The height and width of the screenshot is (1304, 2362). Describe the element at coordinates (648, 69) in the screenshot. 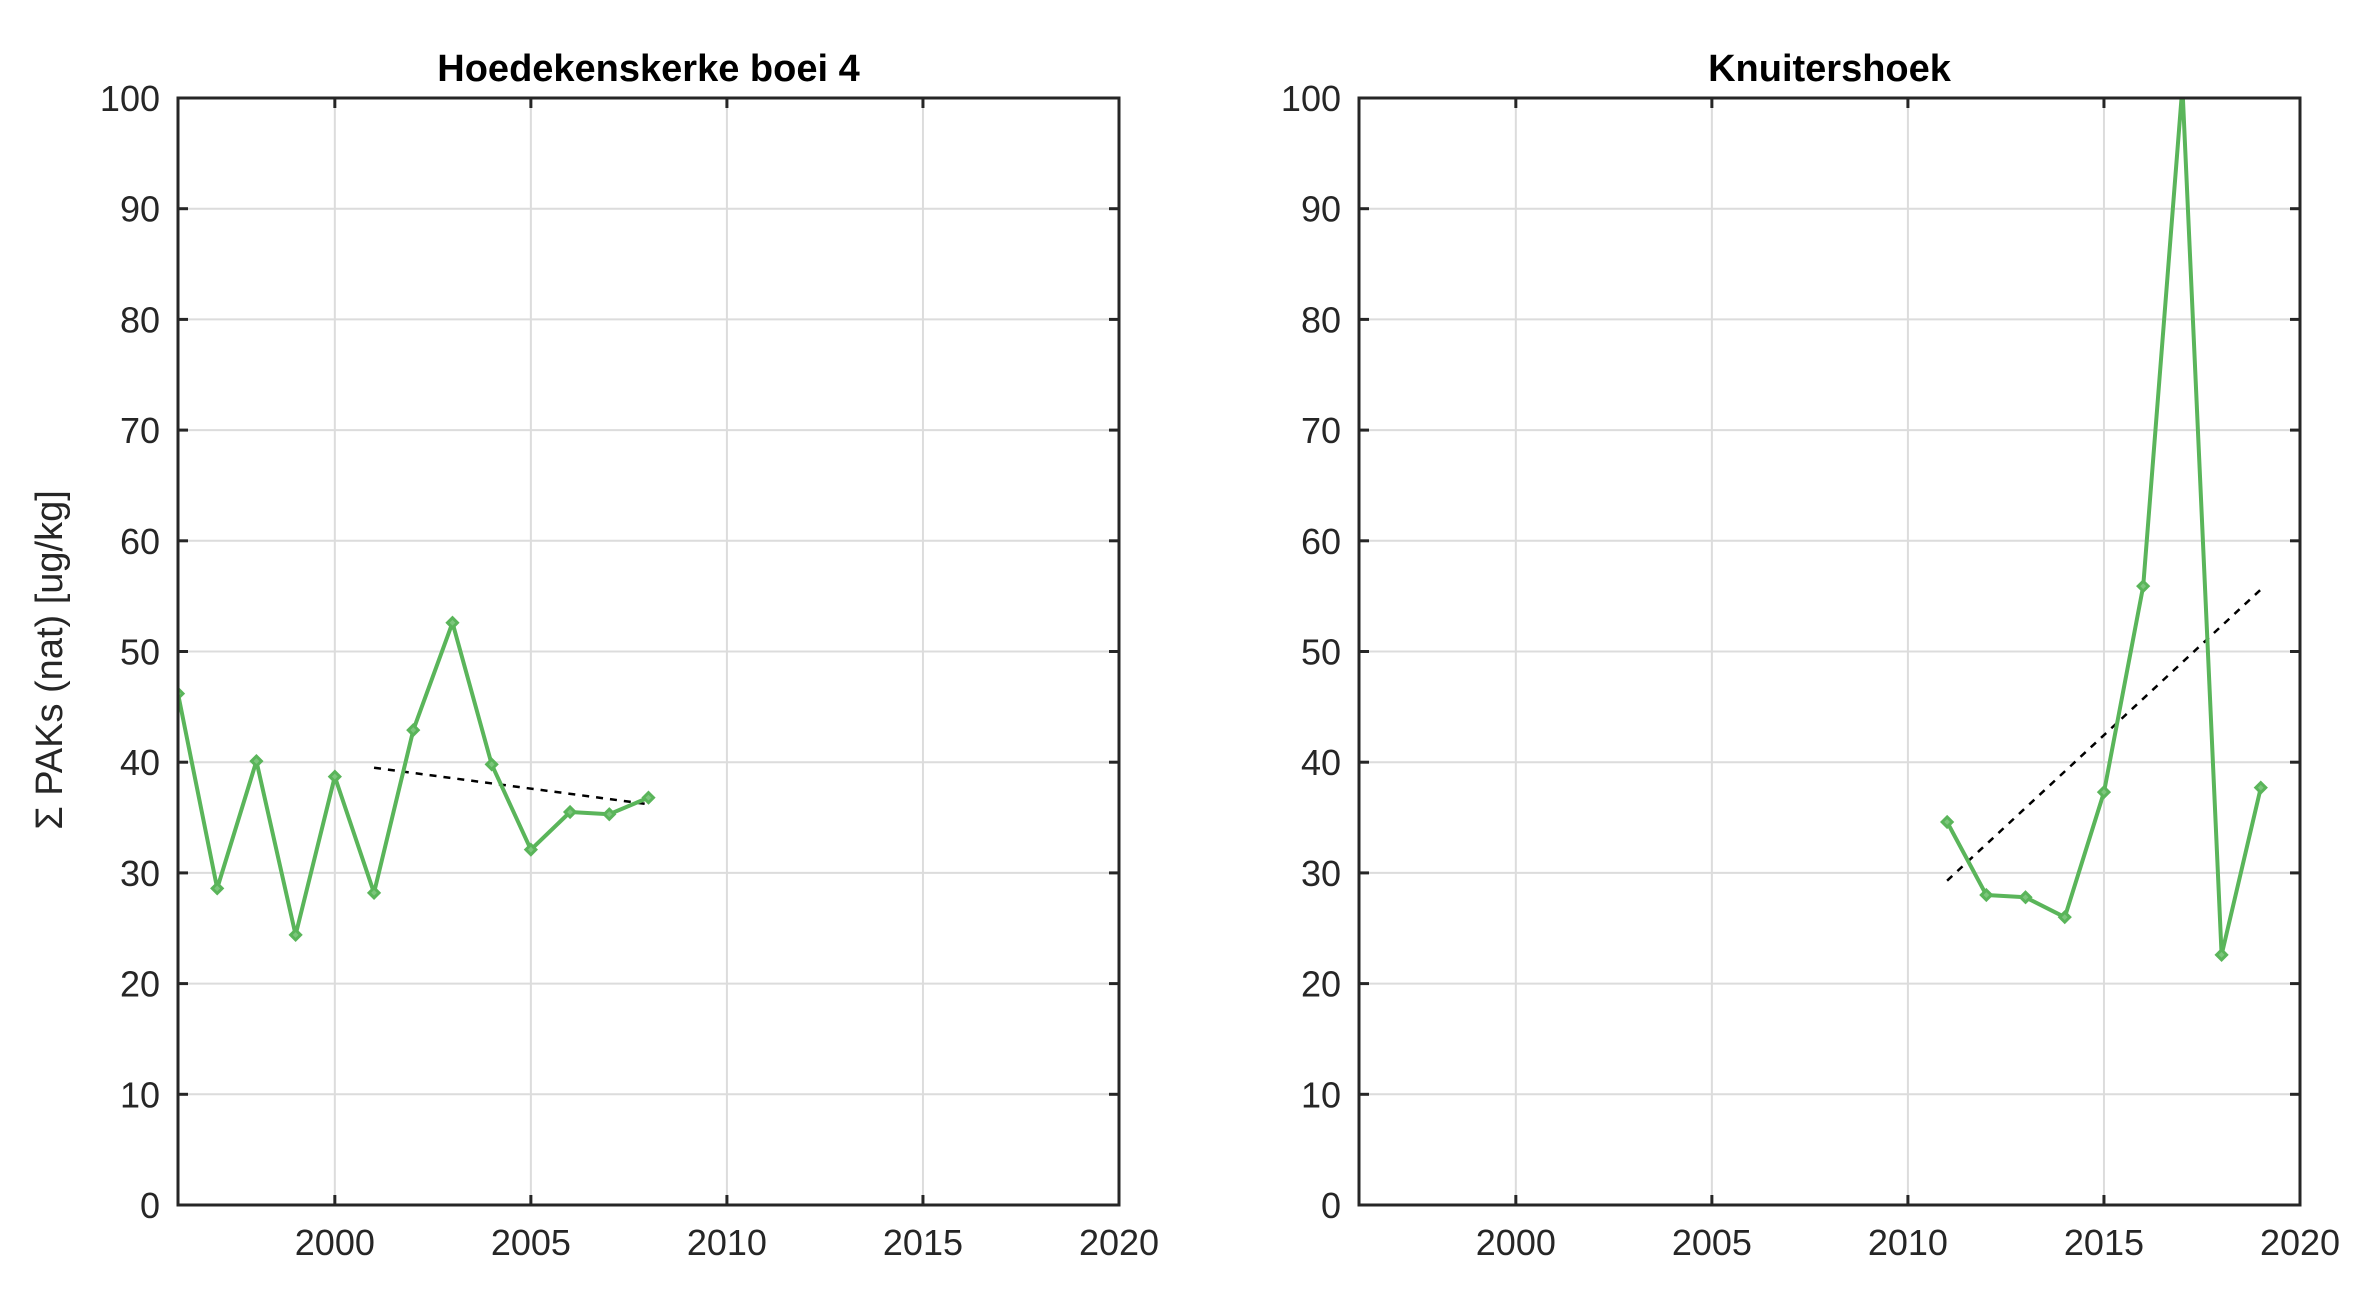

I see `chart-title: Hoedekenskerke boei 4` at that location.